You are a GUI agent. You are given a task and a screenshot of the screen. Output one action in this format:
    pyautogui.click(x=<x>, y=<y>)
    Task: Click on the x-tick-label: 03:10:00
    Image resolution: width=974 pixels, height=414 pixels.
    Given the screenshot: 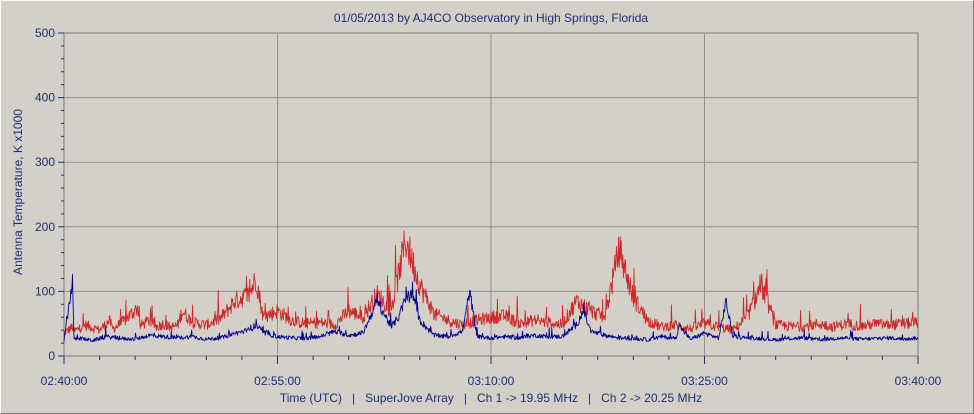 What is the action you would take?
    pyautogui.click(x=491, y=381)
    